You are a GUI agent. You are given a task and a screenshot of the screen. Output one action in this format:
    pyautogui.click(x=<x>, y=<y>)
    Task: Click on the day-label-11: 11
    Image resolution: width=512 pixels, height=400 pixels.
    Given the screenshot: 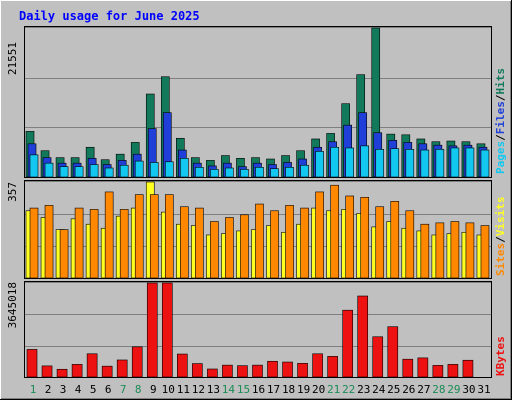 What is the action you would take?
    pyautogui.click(x=183, y=389)
    